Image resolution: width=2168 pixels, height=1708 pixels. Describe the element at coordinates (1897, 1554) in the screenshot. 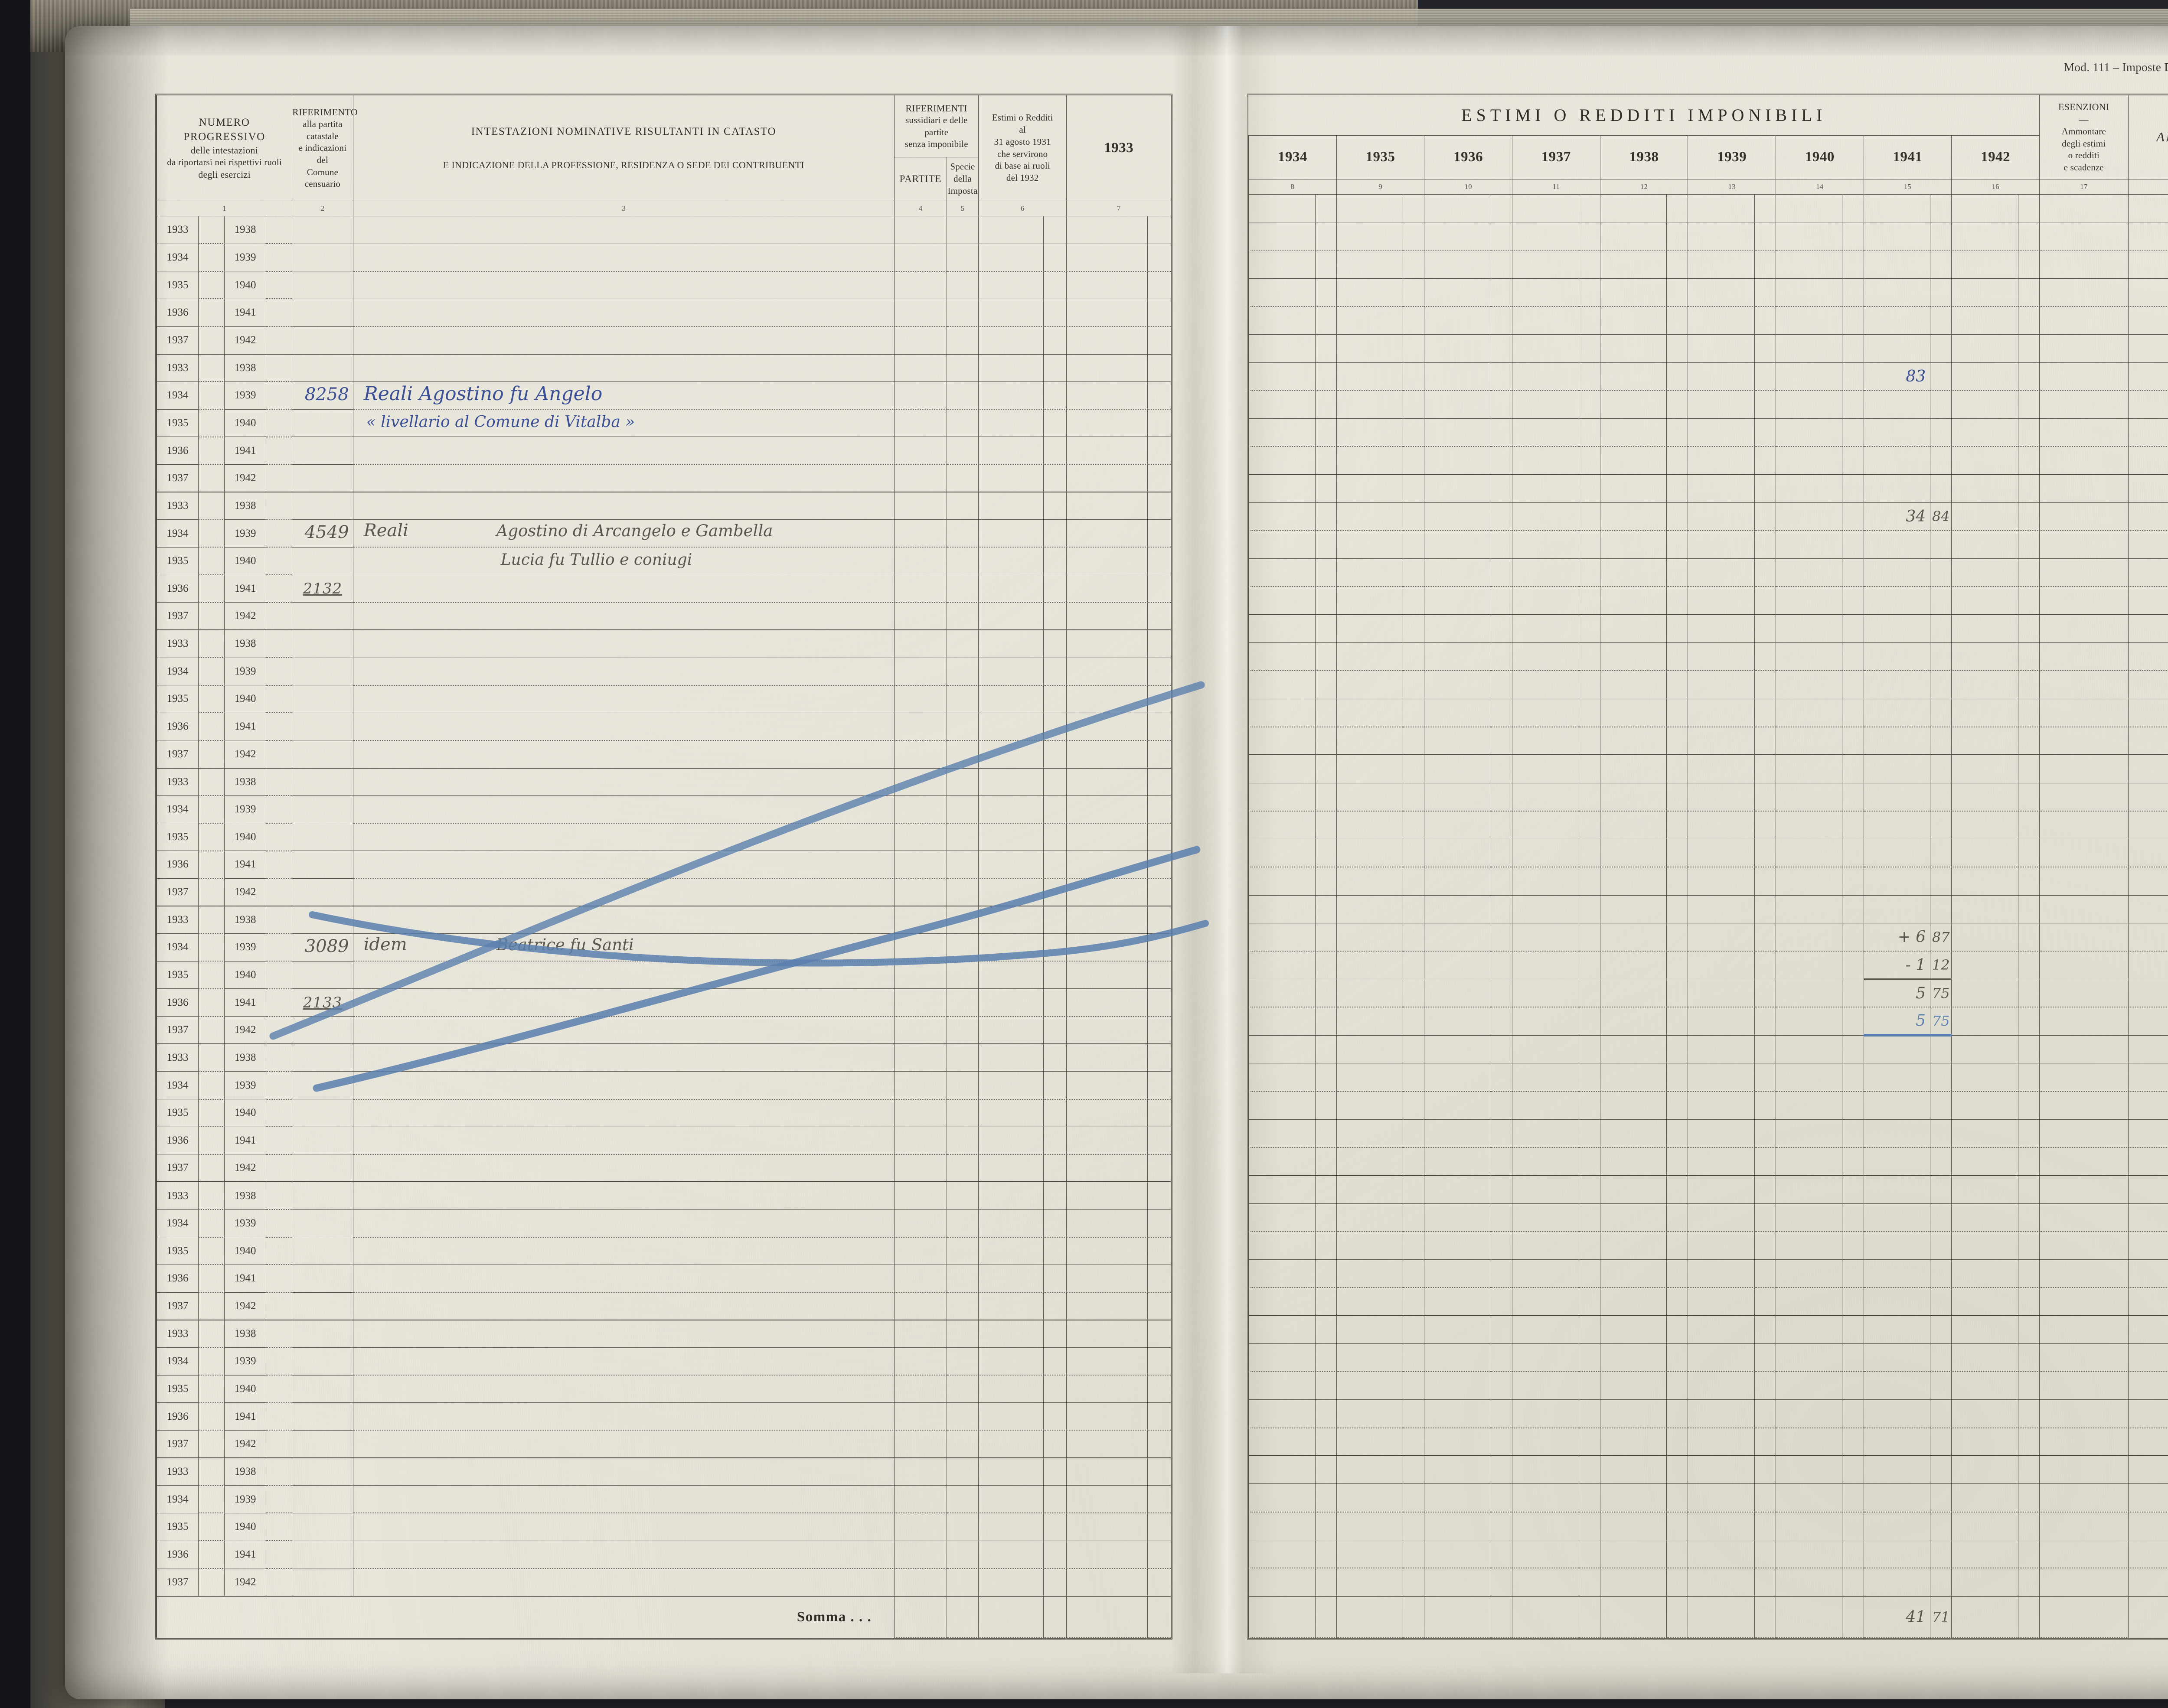

I see `amount-1941-lire` at that location.